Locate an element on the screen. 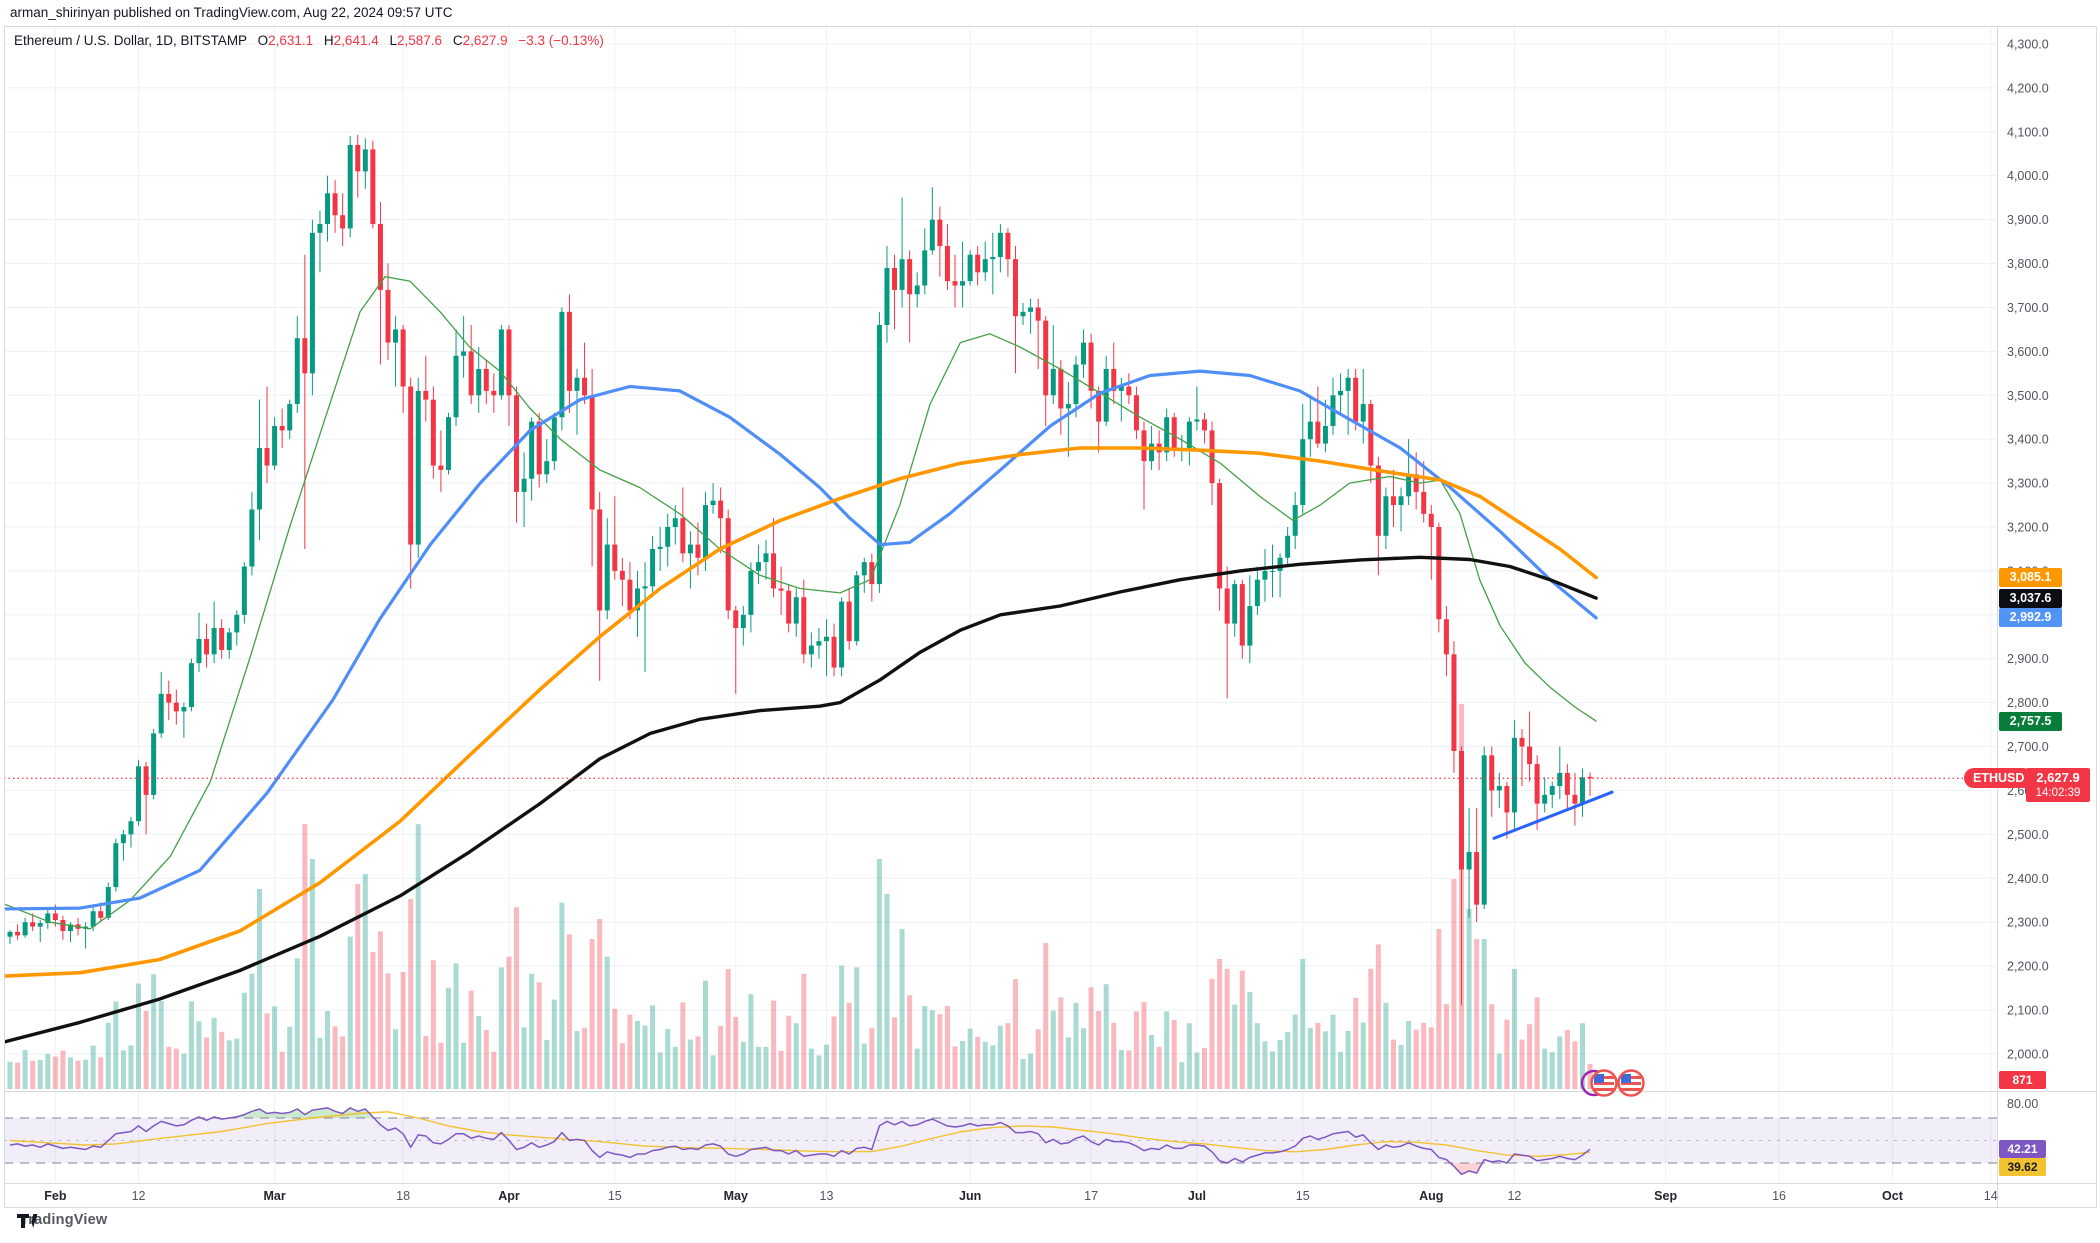 The image size is (2100, 1243). price-tick: 3,200.0 is located at coordinates (2028, 528).